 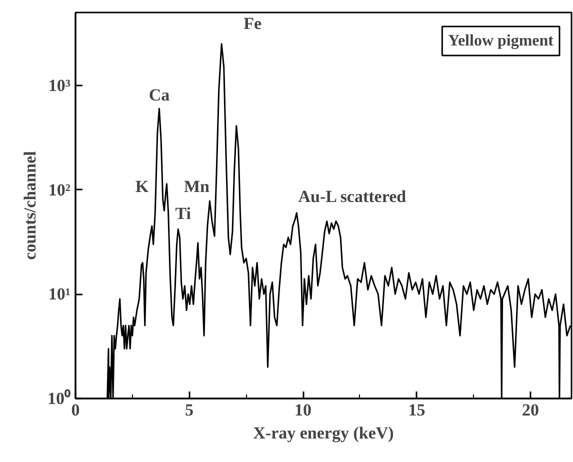 I want to click on x-tick-label: 15, so click(x=417, y=410).